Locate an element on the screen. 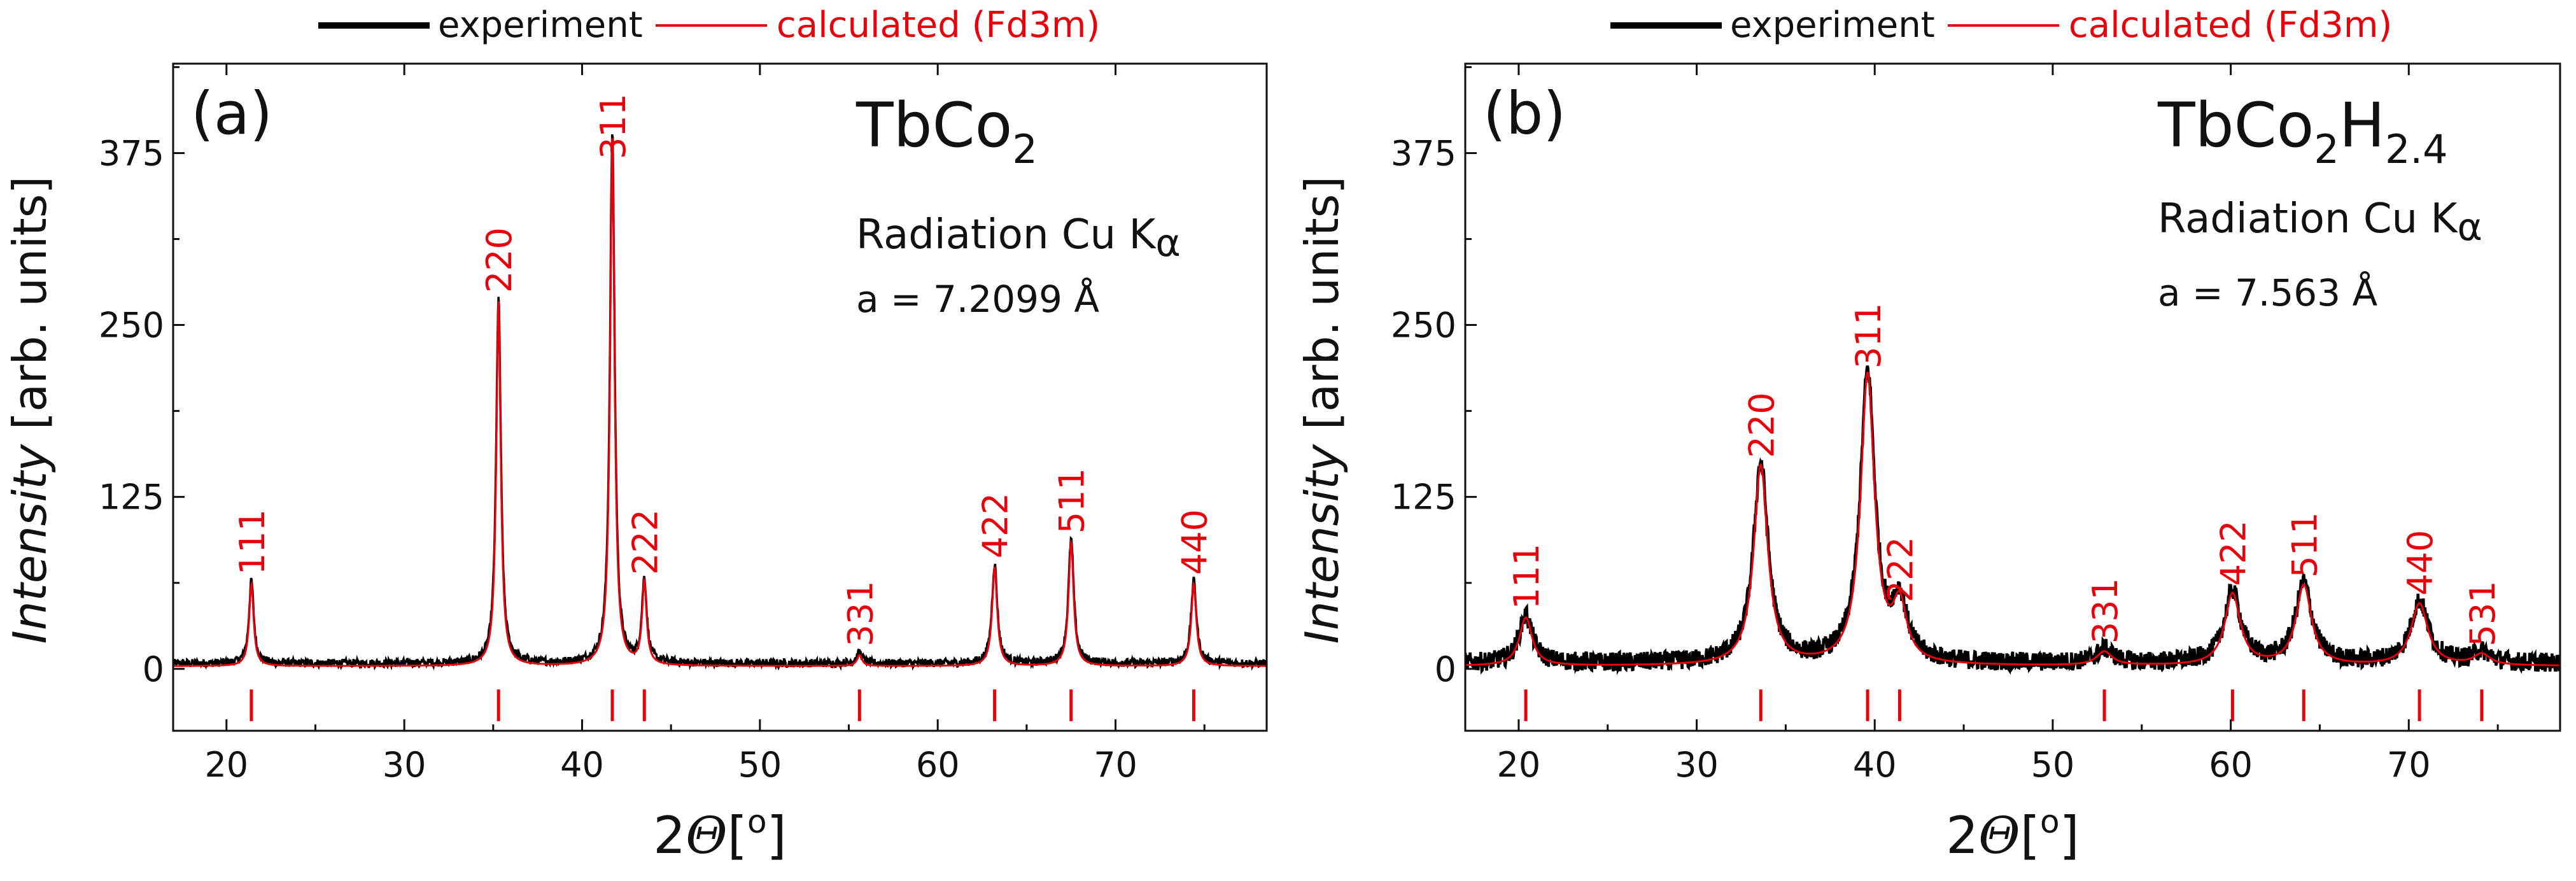 The image size is (2576, 881). formula-sub2: 2.4 is located at coordinates (2417, 149).